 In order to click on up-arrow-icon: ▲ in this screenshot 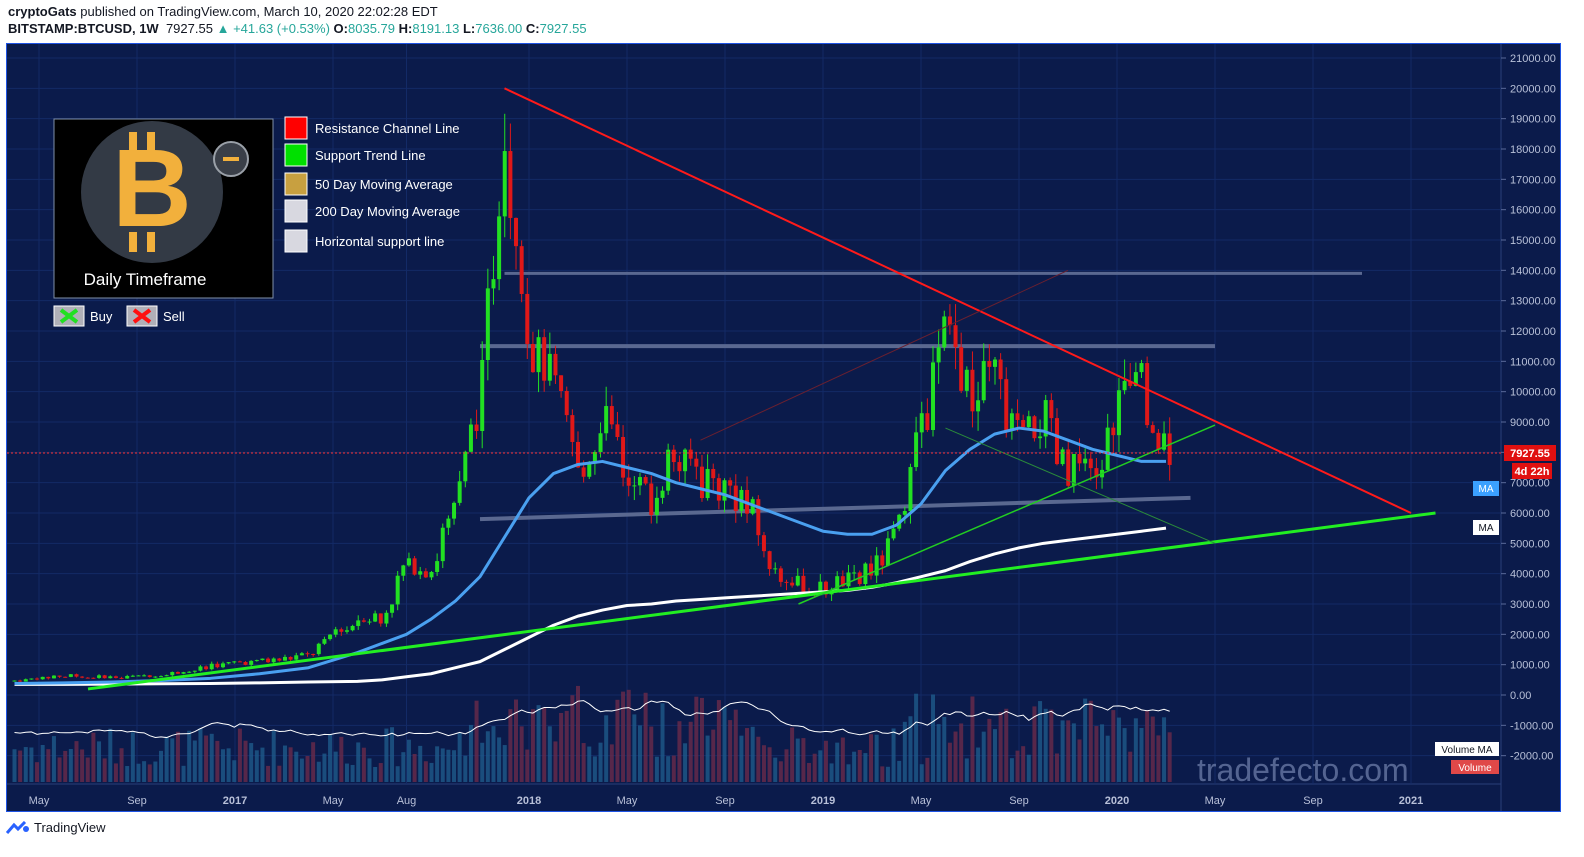, I will do `click(223, 28)`.